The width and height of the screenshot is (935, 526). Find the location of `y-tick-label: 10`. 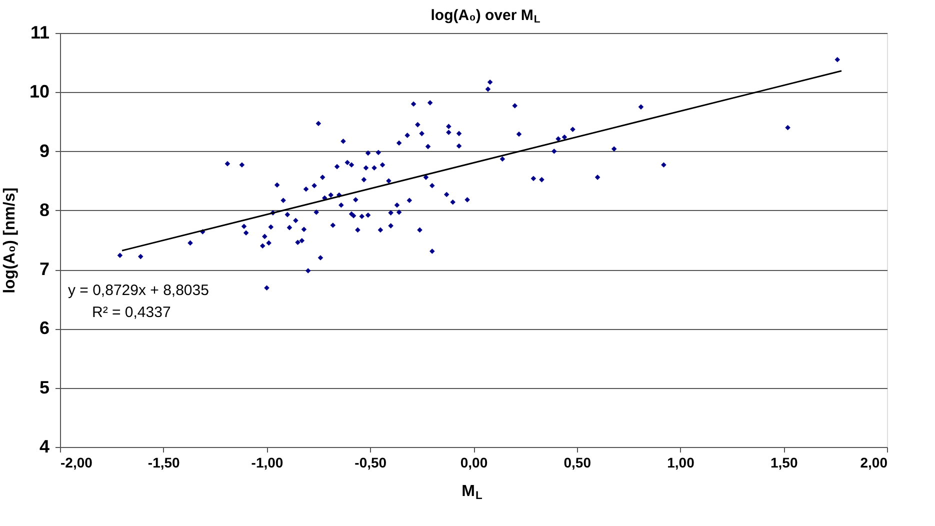

y-tick-label: 10 is located at coordinates (39, 92).